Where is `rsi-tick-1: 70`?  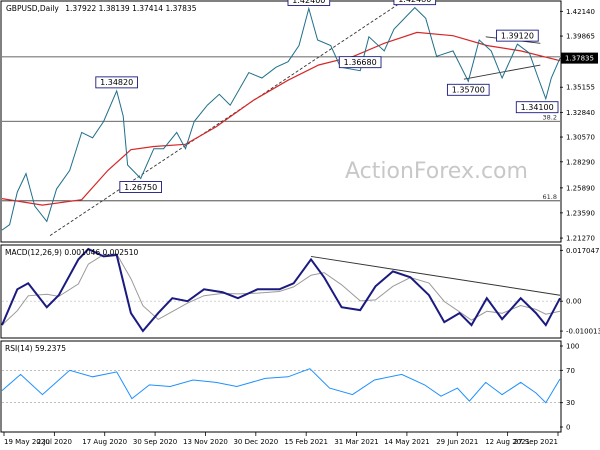 rsi-tick-1: 70 is located at coordinates (570, 371).